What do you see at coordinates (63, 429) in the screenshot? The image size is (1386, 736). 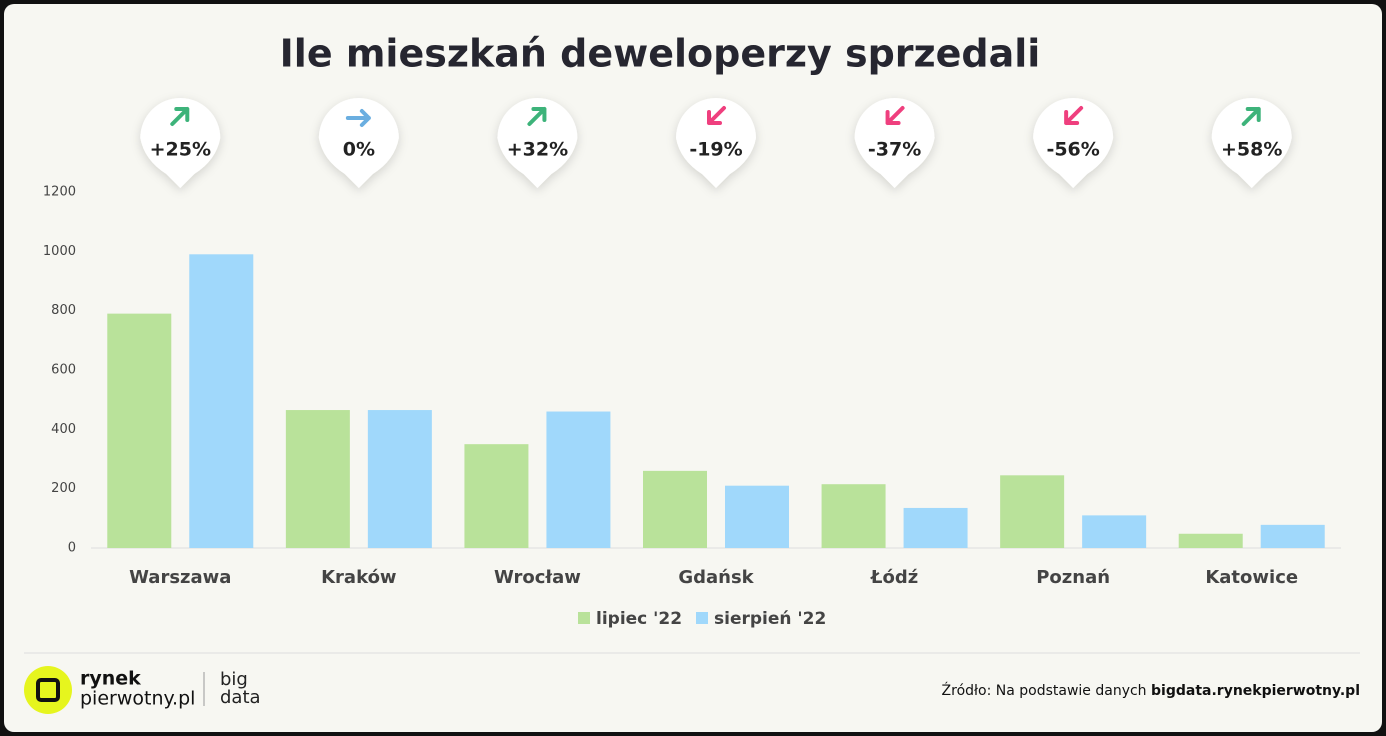 I see `y-tick-label: 400` at bounding box center [63, 429].